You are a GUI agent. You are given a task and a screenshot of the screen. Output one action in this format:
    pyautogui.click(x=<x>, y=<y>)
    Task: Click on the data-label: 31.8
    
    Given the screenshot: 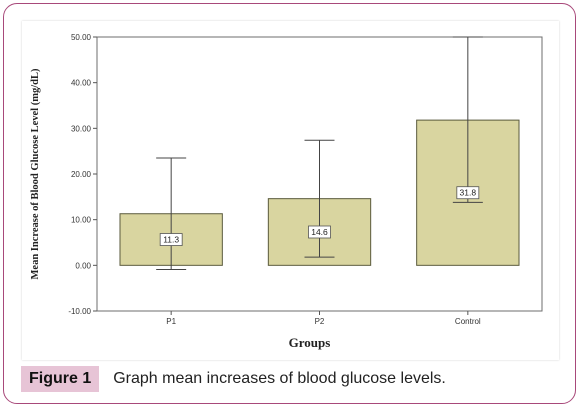 What is the action you would take?
    pyautogui.click(x=468, y=193)
    